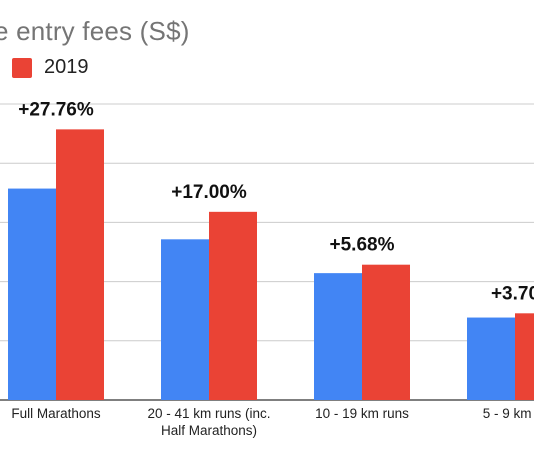  Describe the element at coordinates (512, 293) in the screenshot. I see `data-label-3: +3.70` at that location.